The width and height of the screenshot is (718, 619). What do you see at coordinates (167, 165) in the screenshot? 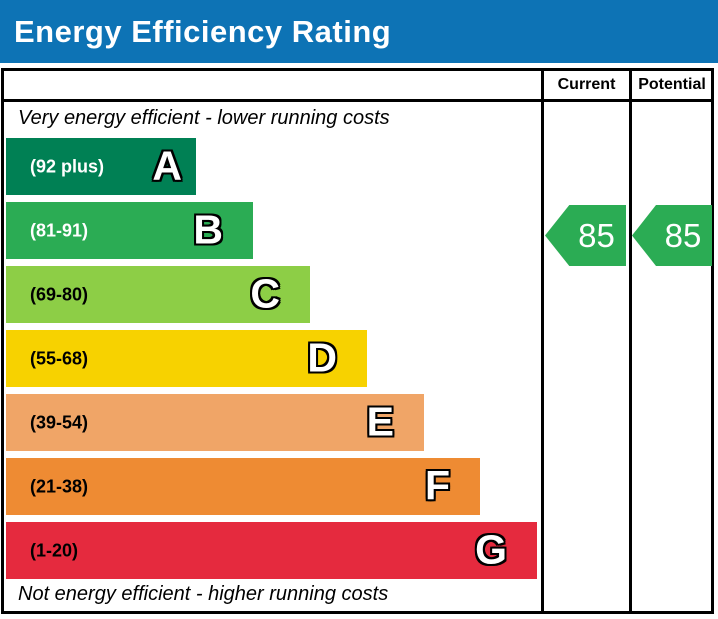
I see `band-a-letter: A` at bounding box center [167, 165].